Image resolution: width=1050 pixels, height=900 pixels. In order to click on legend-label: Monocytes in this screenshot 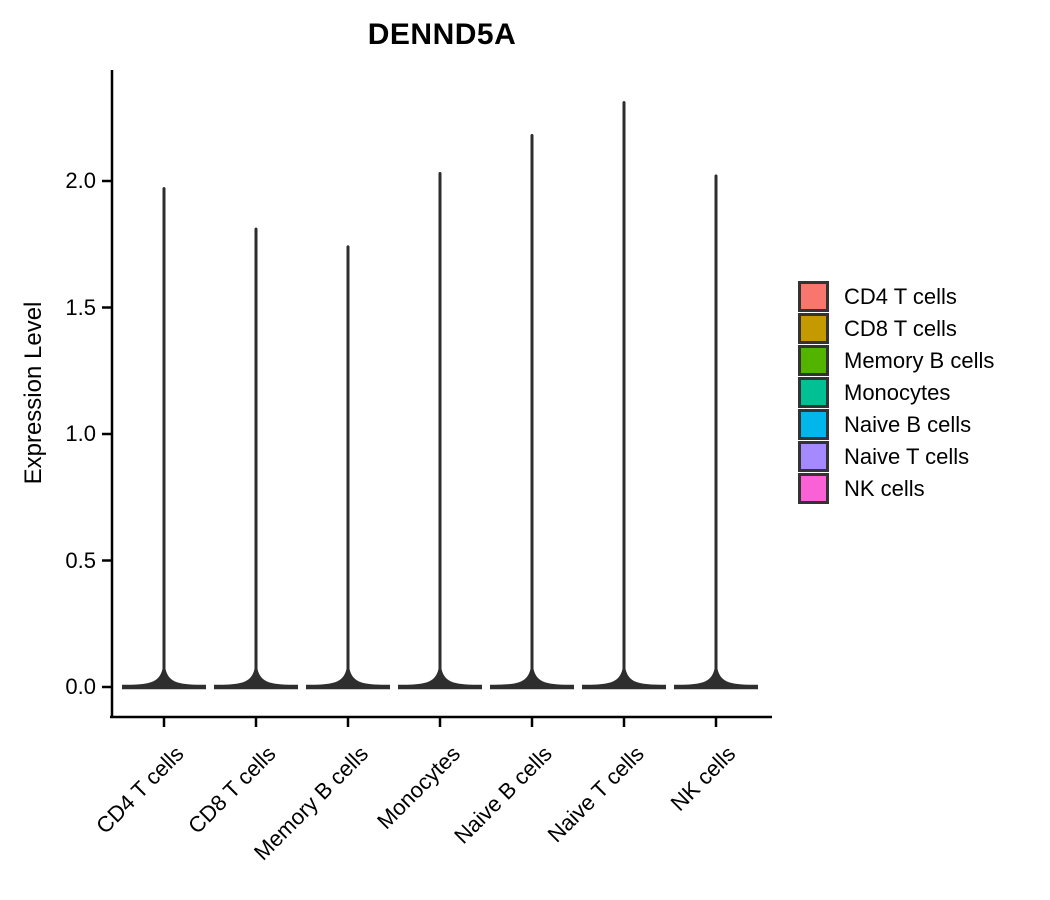, I will do `click(897, 392)`.